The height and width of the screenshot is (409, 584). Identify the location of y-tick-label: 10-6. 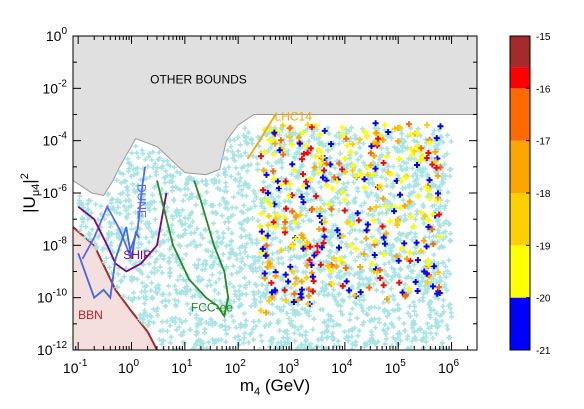
(55, 192).